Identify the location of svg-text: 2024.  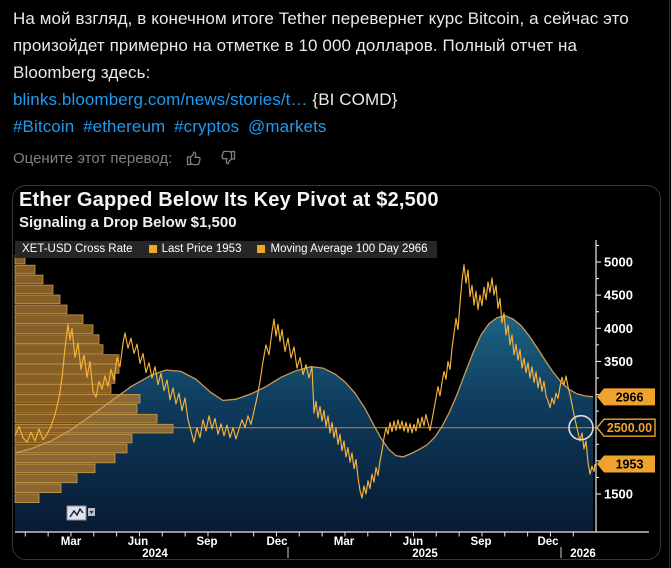
(155, 553).